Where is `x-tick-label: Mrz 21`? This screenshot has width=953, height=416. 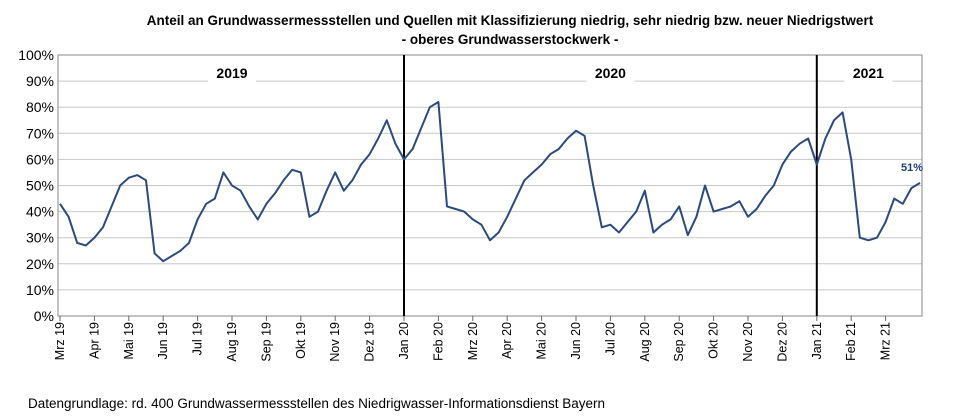 x-tick-label: Mrz 21 is located at coordinates (886, 341).